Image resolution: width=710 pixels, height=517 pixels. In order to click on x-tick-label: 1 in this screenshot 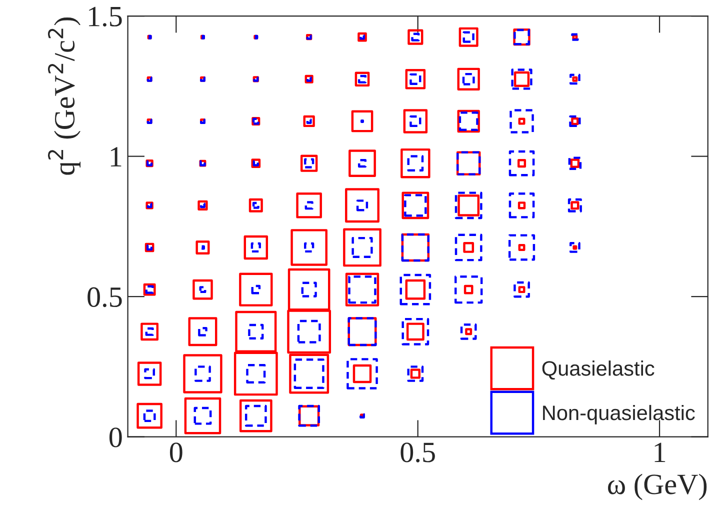, I will do `click(660, 452)`.